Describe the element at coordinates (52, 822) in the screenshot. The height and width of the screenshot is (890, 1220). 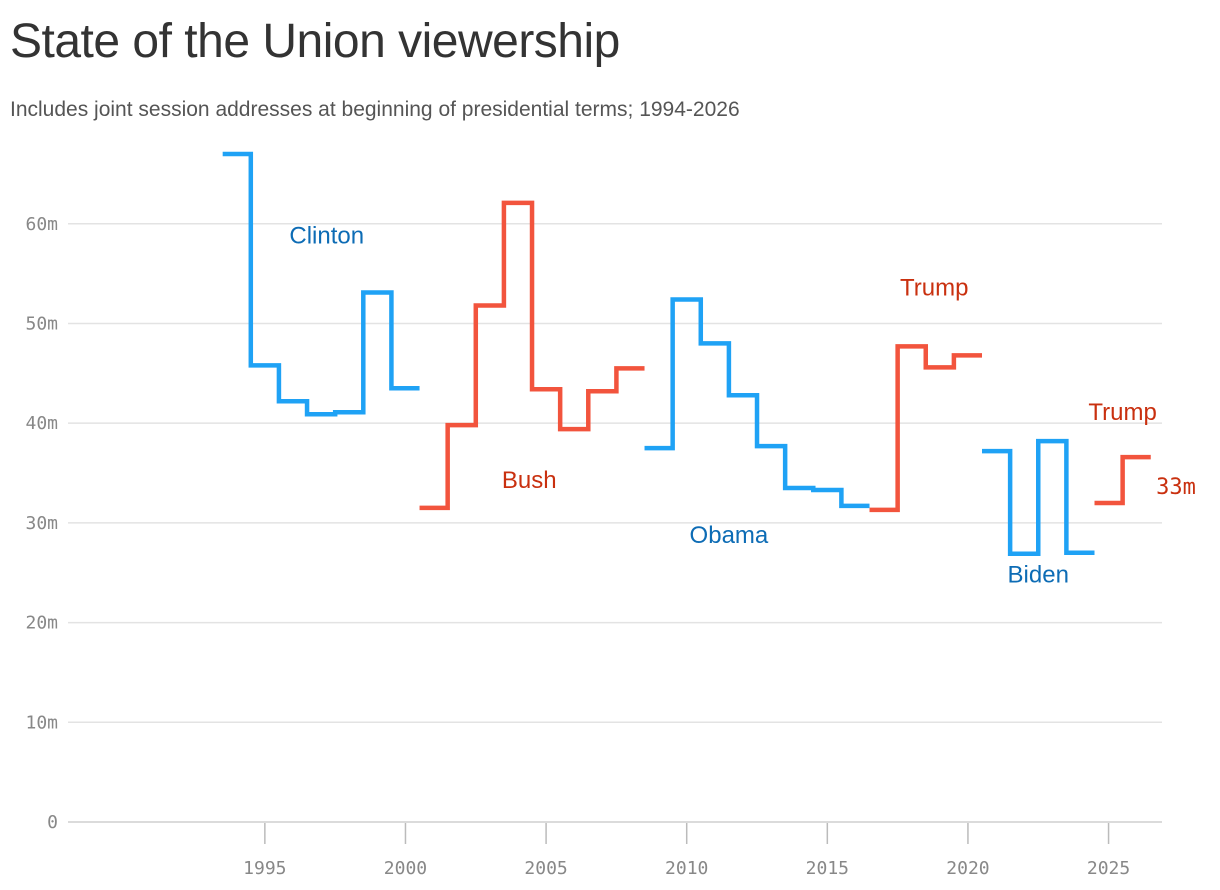
I see `y-tick-label: 0` at that location.